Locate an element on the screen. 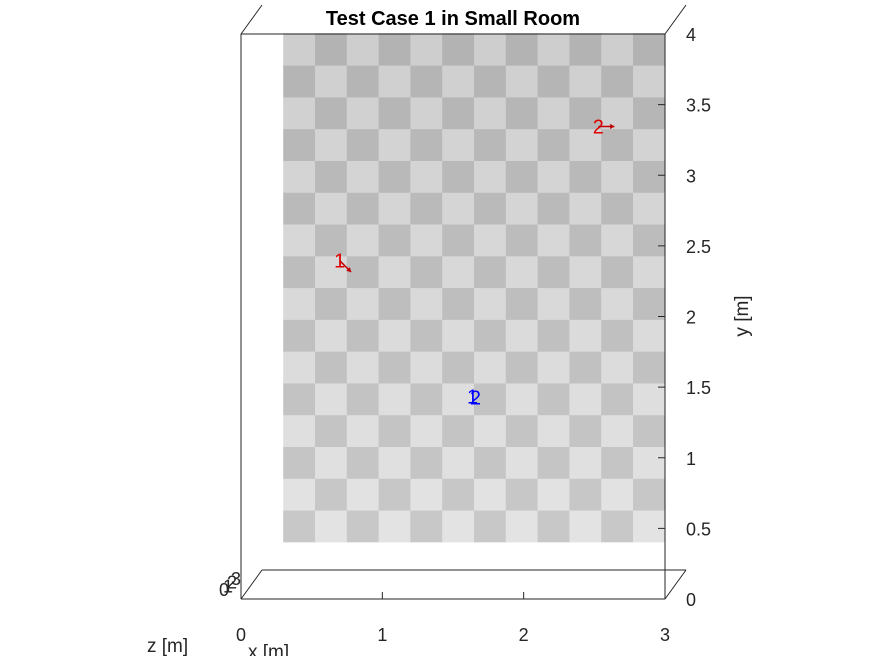  y-tick-label: 0 is located at coordinates (691, 600).